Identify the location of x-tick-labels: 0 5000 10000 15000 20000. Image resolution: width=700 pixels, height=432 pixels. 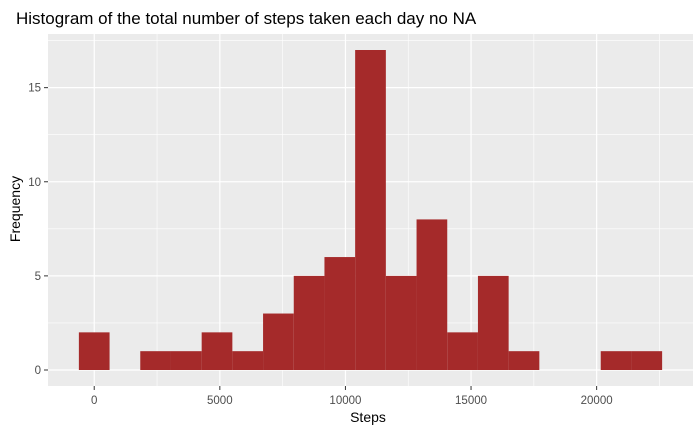
(352, 401).